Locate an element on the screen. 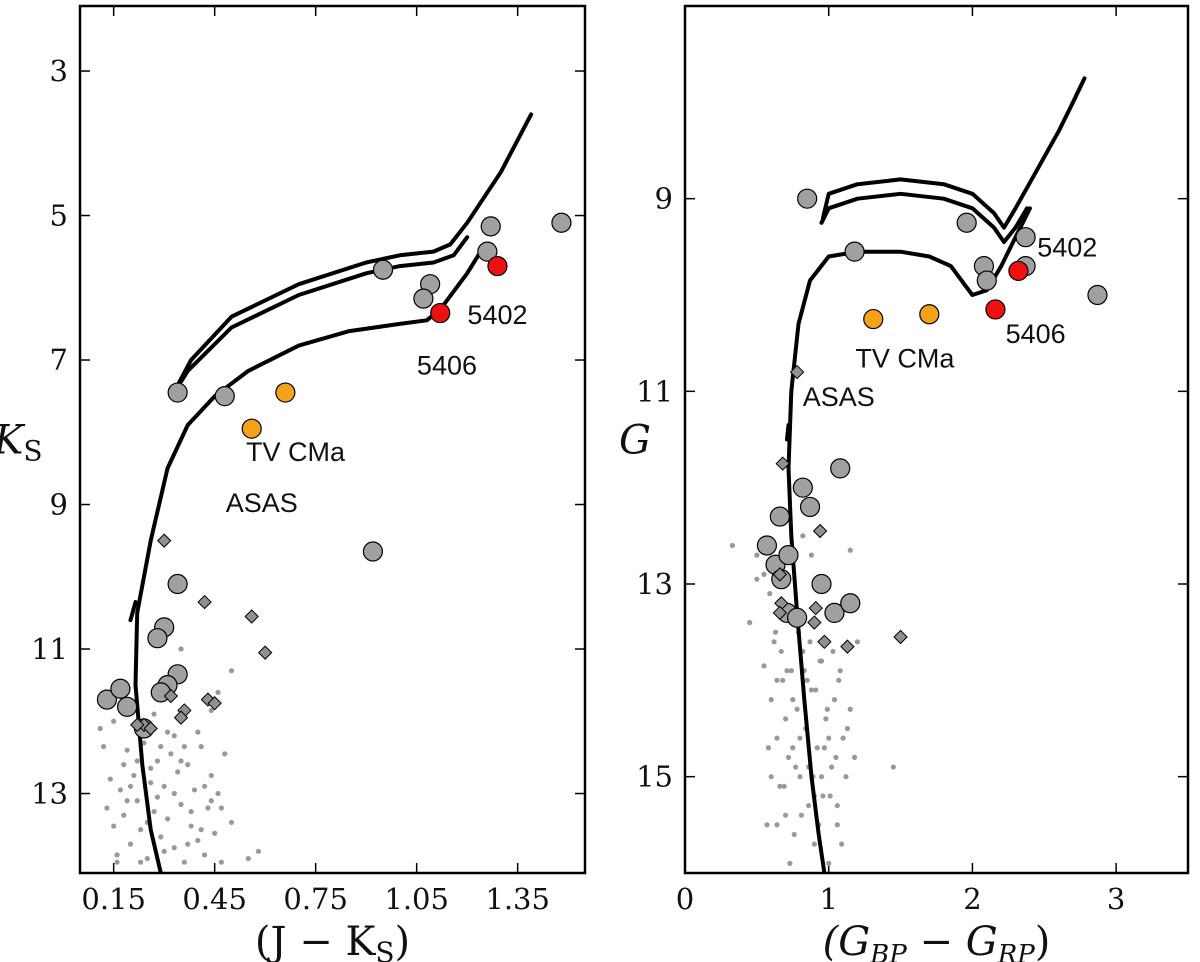 The image size is (1200, 962). x-tick-label: 1.35 is located at coordinates (517, 899).